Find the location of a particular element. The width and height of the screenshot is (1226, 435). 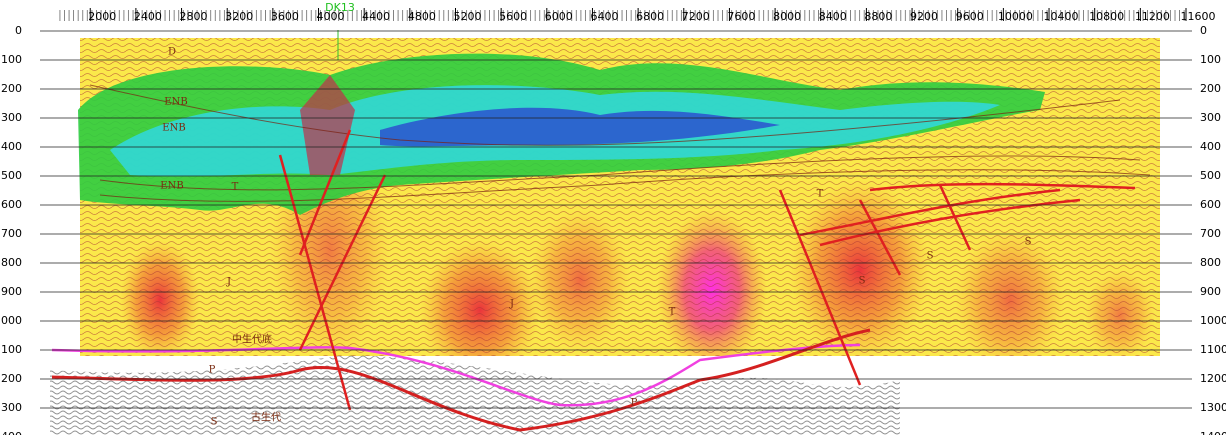

y-tick-label: 400 is located at coordinates (11, 146).